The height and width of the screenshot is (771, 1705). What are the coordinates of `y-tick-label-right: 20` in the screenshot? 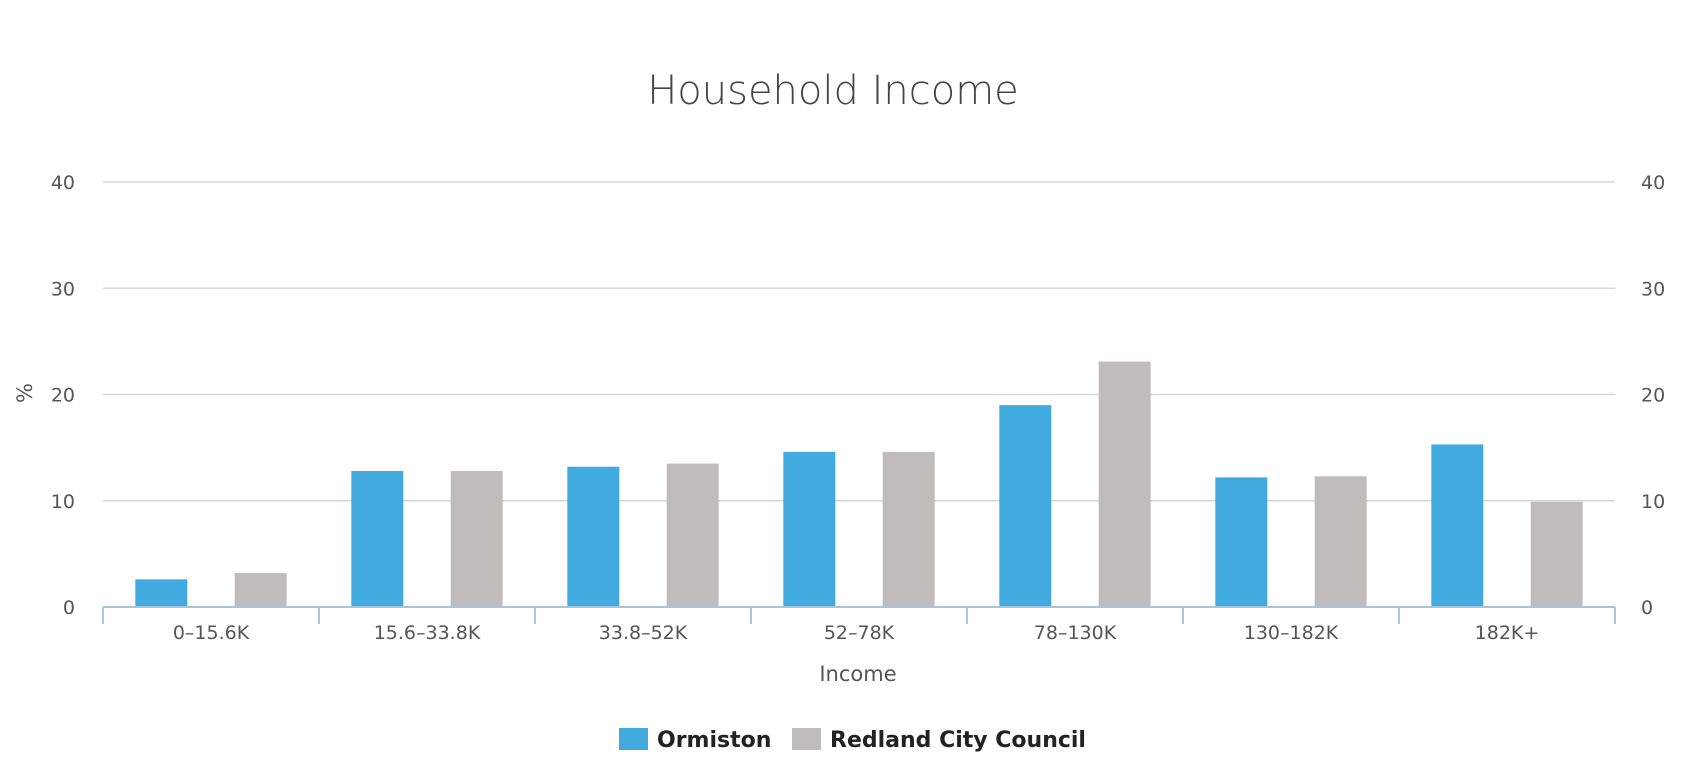 It's located at (1653, 396).